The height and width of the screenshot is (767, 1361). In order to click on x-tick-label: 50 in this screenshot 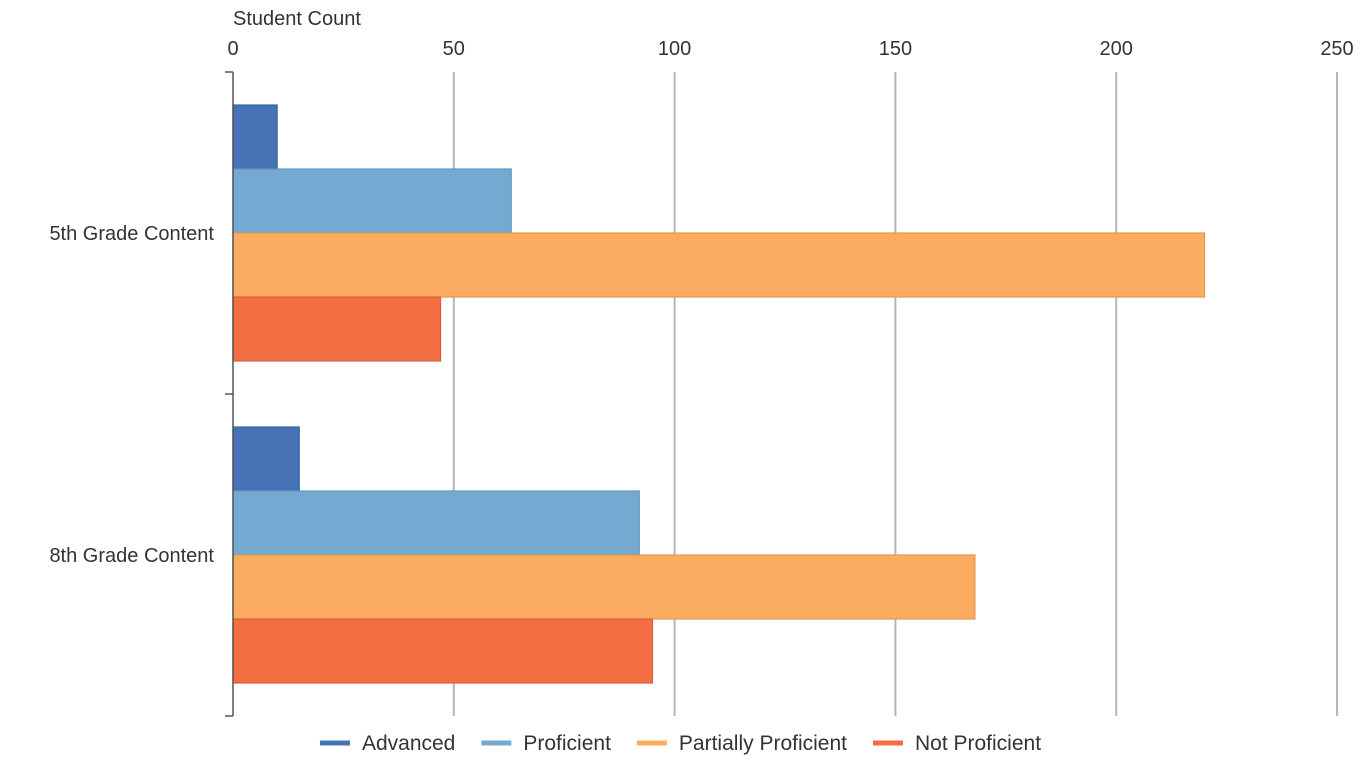, I will do `click(454, 49)`.